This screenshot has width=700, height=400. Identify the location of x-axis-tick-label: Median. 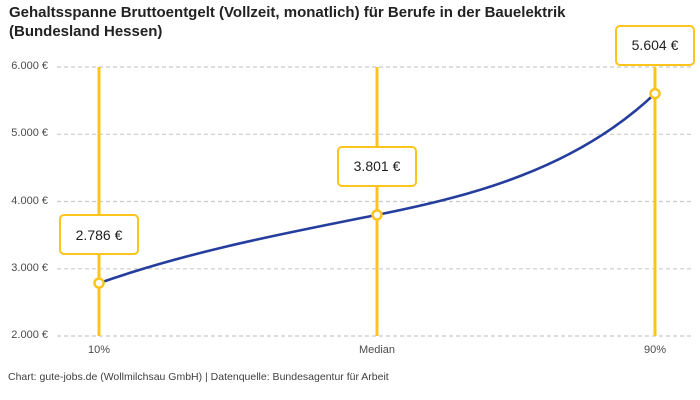
(377, 350).